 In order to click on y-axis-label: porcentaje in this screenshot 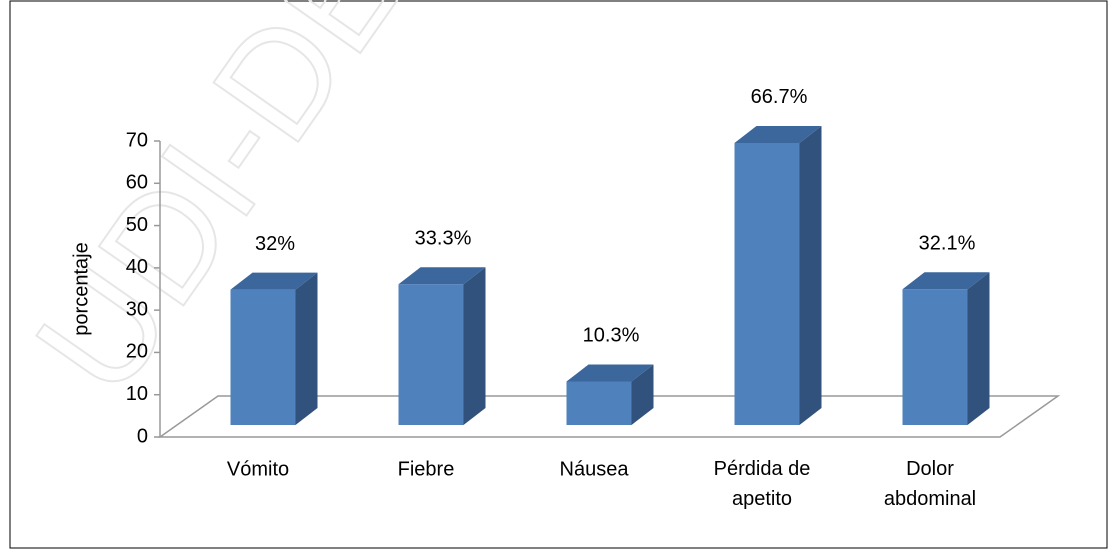, I will do `click(81, 288)`.